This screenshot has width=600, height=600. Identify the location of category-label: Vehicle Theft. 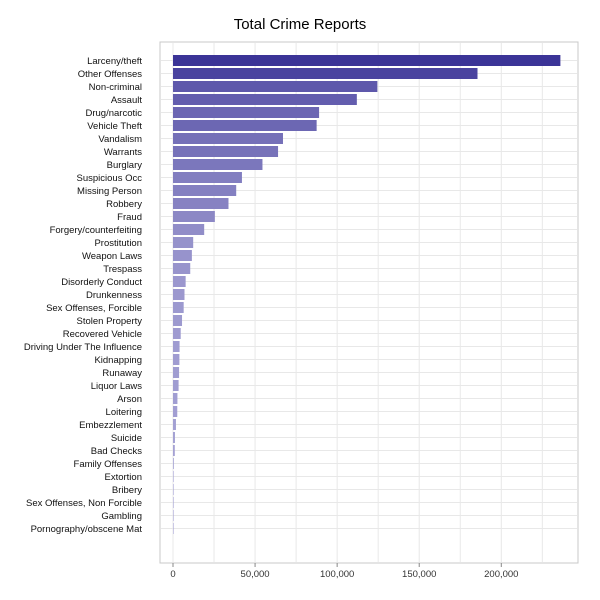
(114, 126).